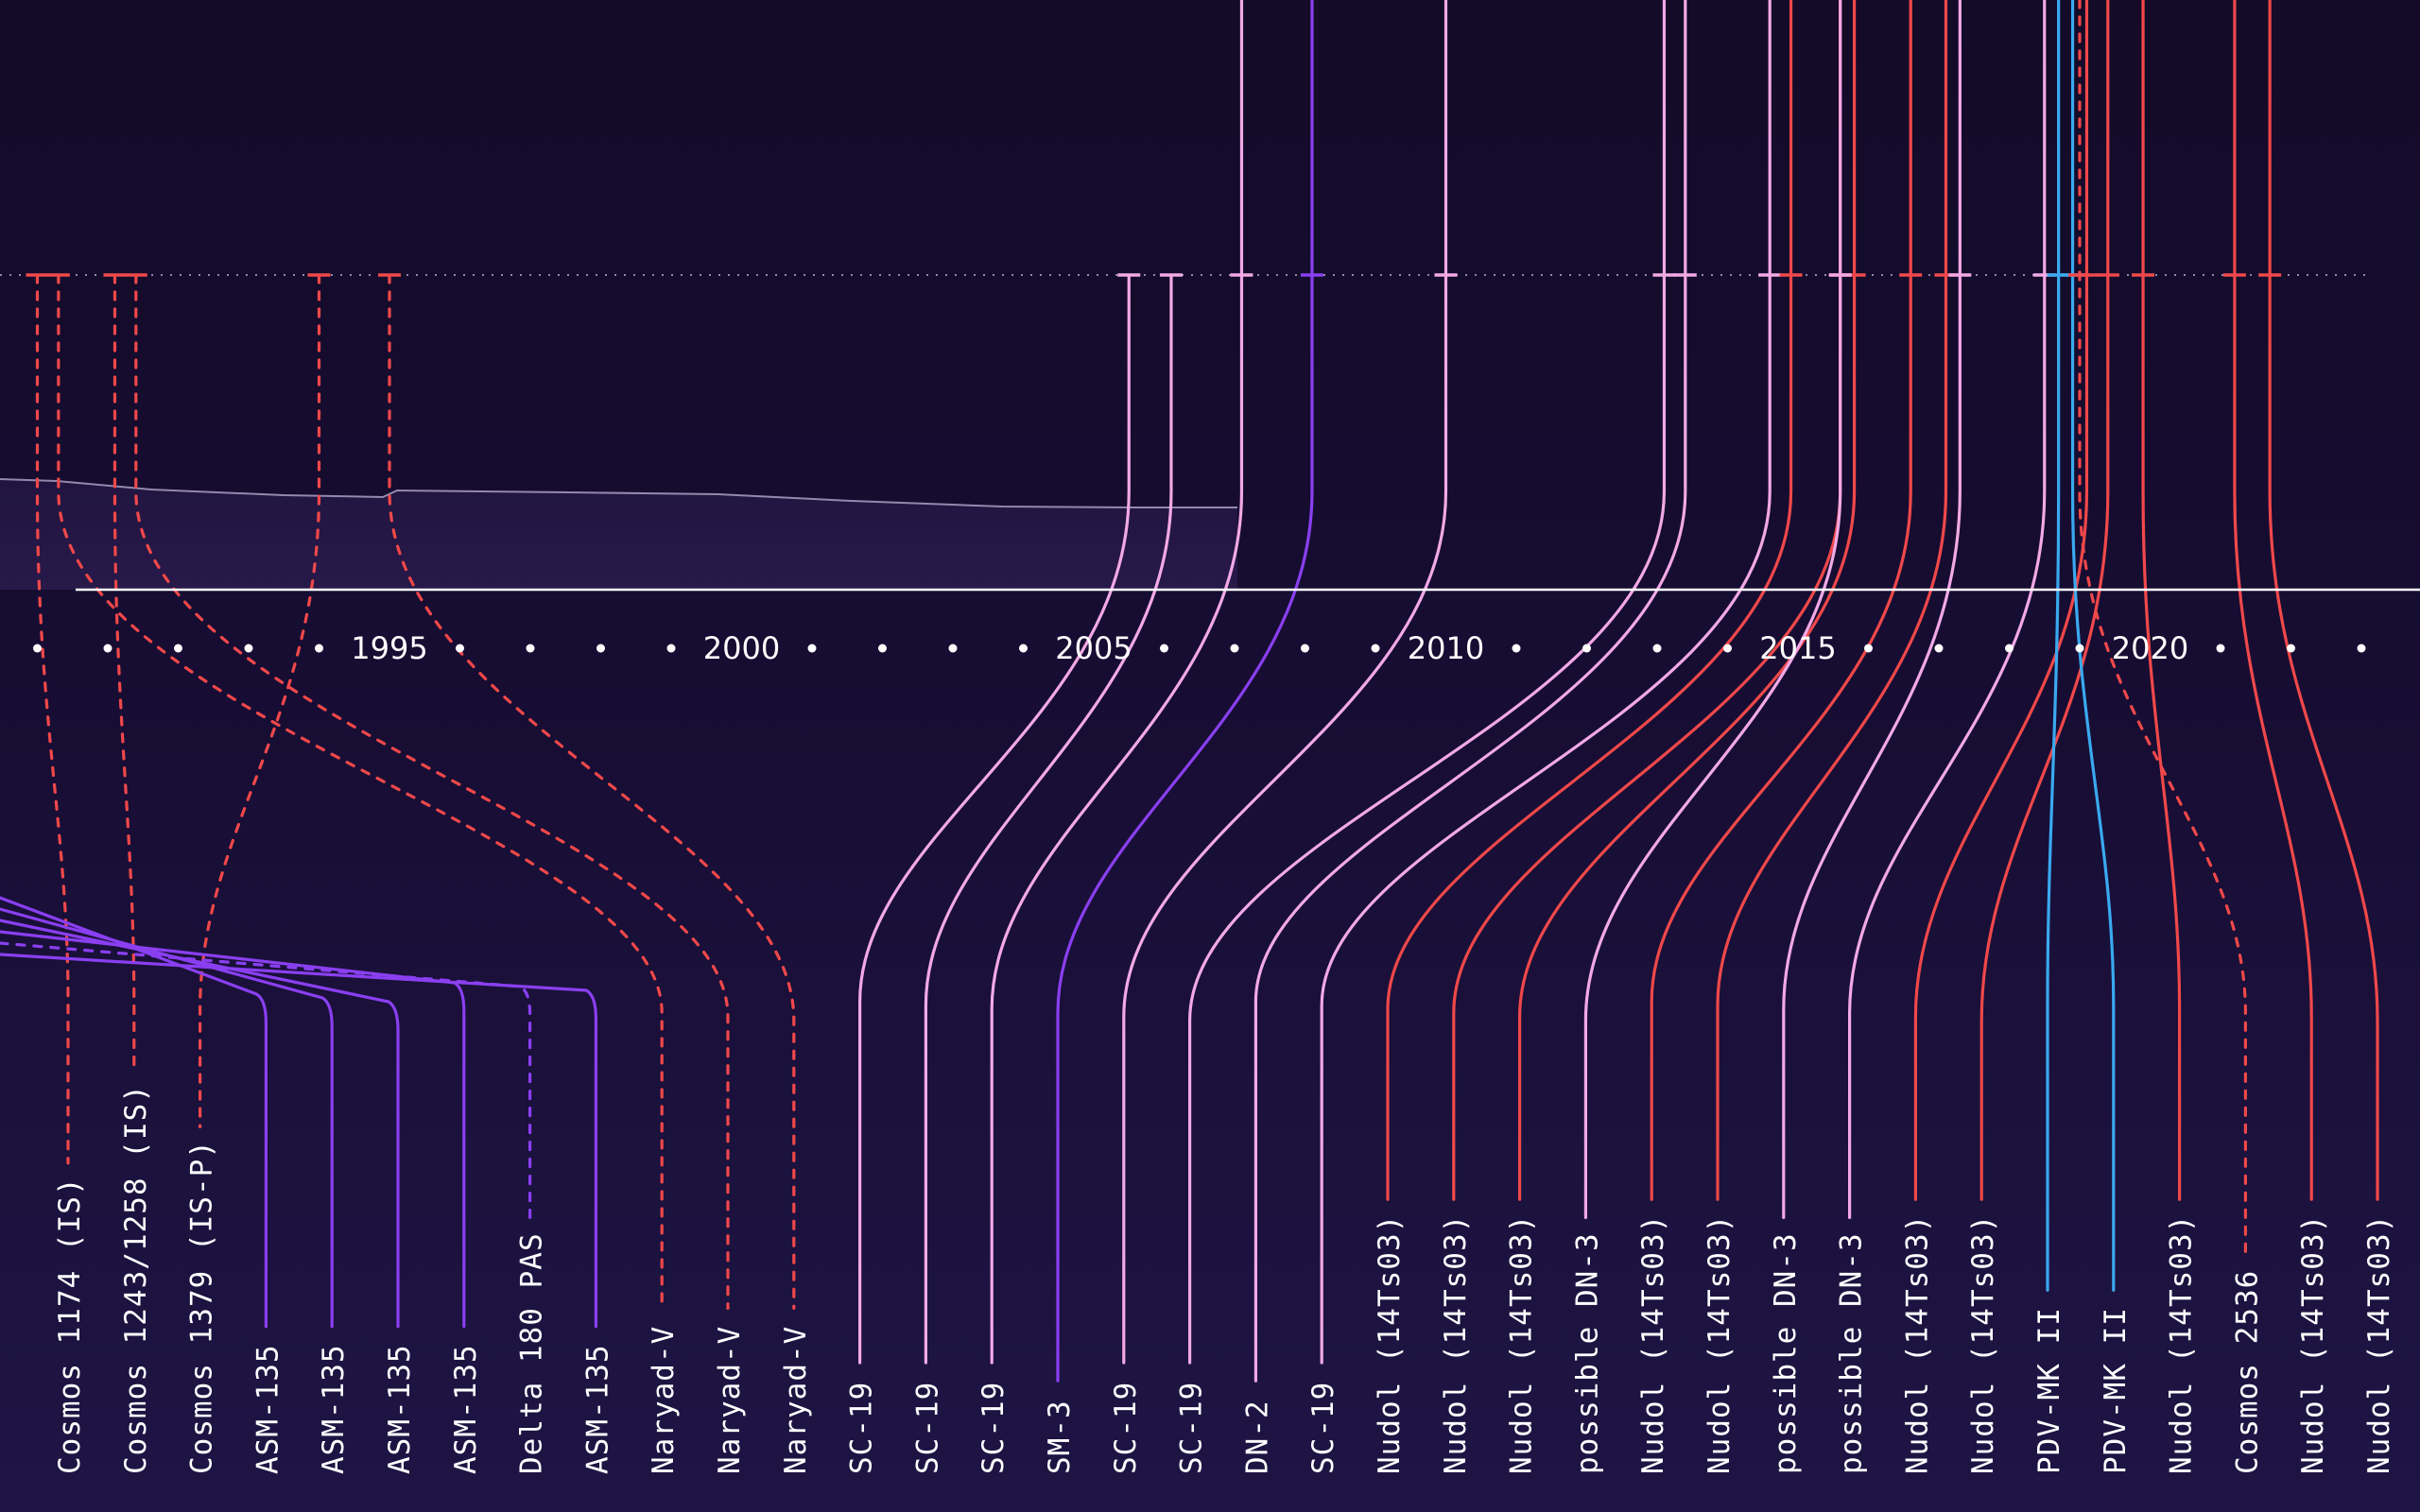 The image size is (2420, 1512). What do you see at coordinates (249, 648) in the screenshot?
I see `year-tick-dot-1993` at bounding box center [249, 648].